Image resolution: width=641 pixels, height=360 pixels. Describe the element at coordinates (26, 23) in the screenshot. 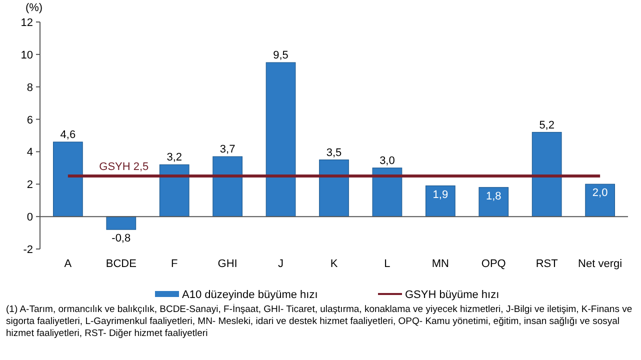

I see `y-tick-label: 12` at that location.